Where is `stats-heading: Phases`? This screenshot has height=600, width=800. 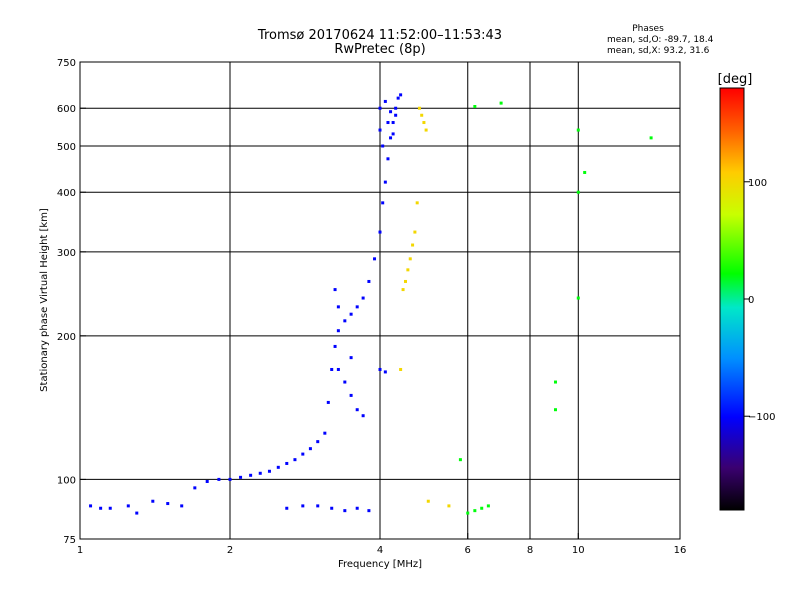 stats-heading: Phases is located at coordinates (648, 29).